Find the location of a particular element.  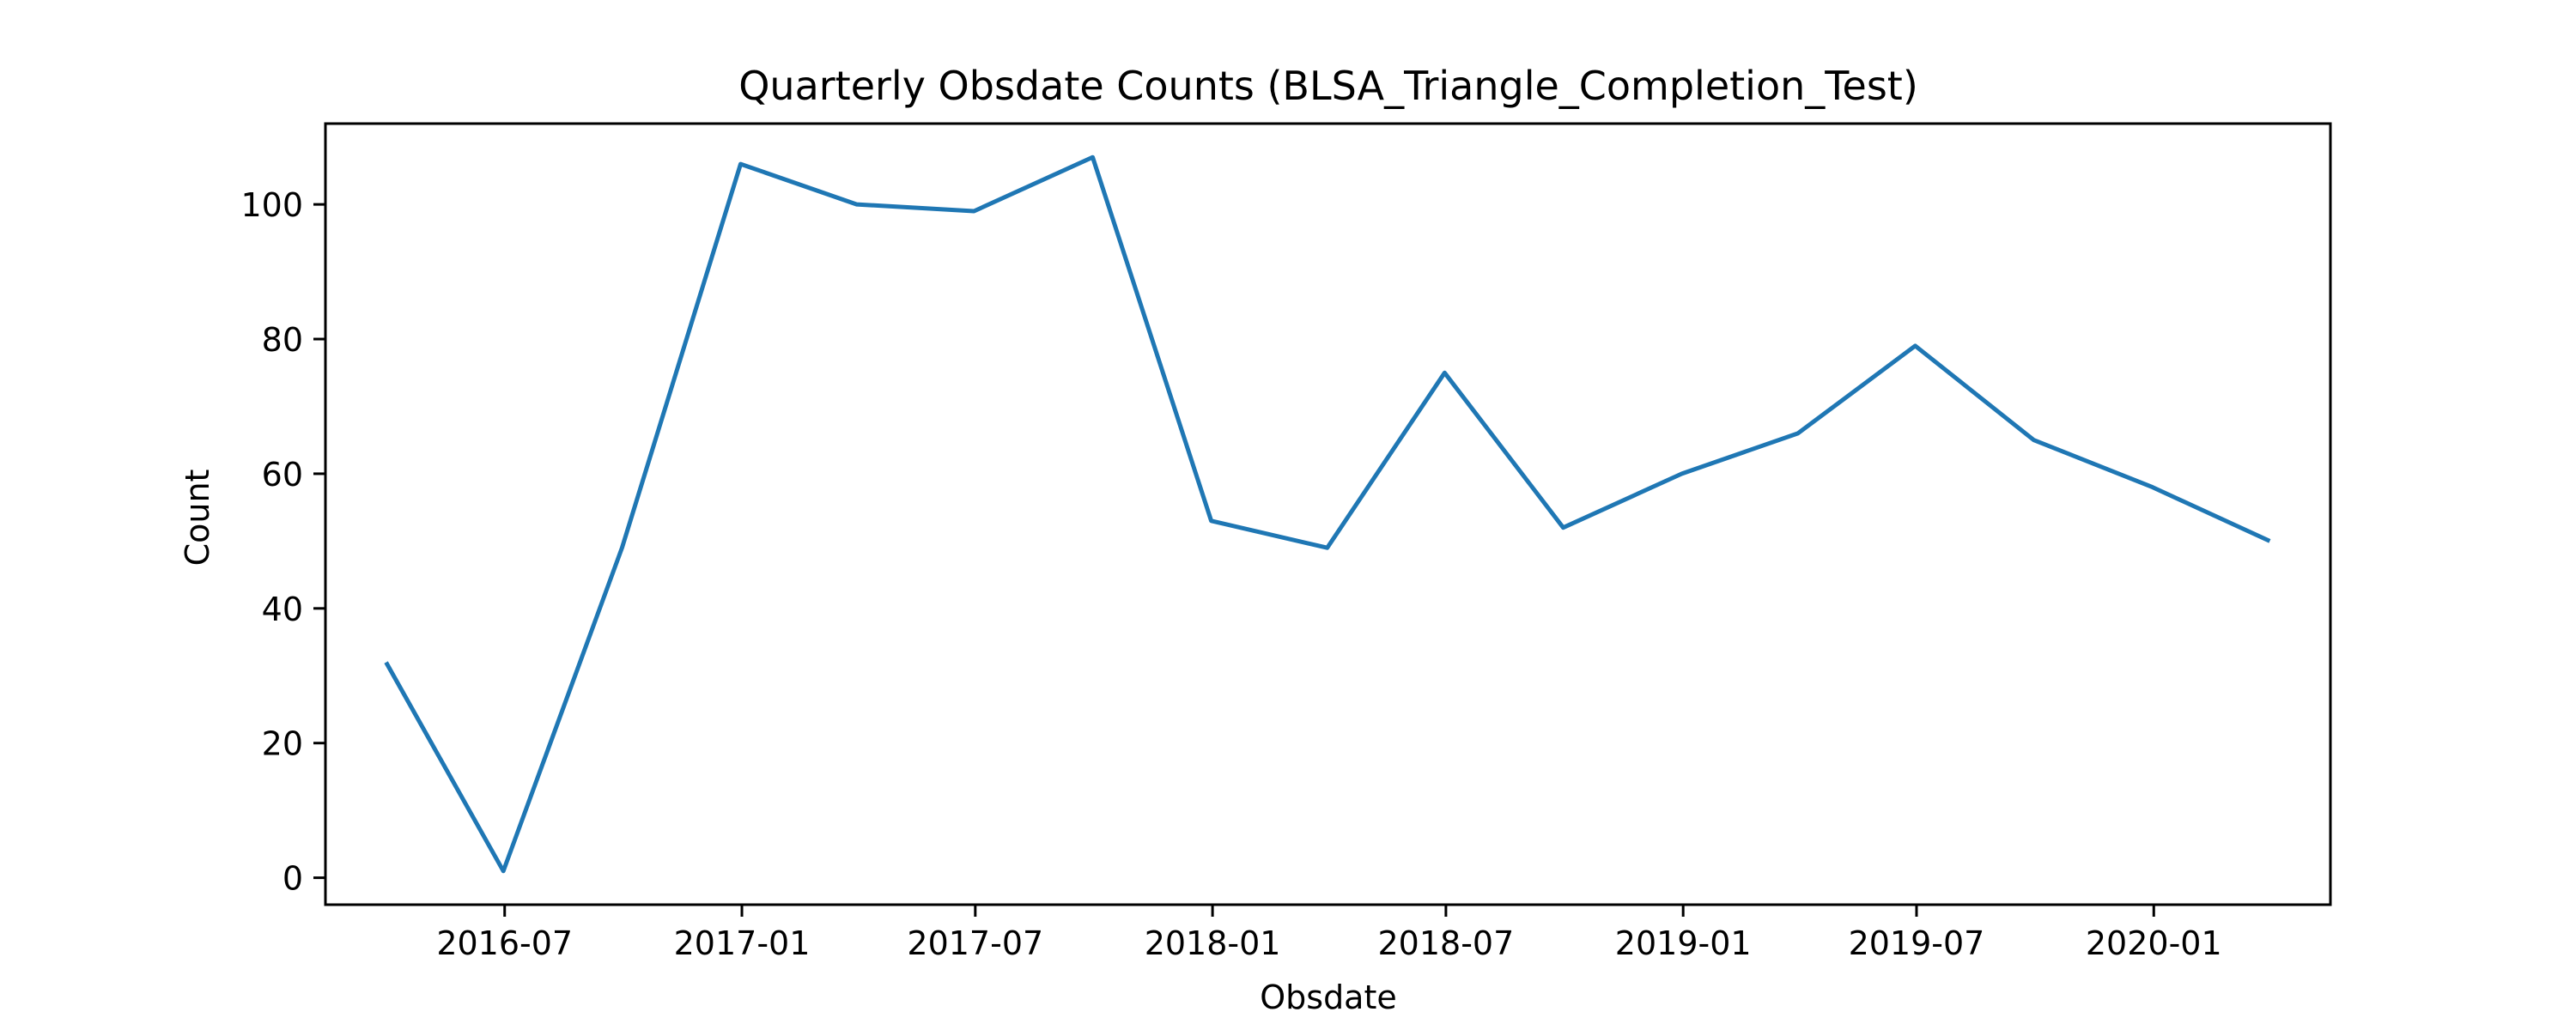

x-tick-label: 2020-01 is located at coordinates (2154, 943).